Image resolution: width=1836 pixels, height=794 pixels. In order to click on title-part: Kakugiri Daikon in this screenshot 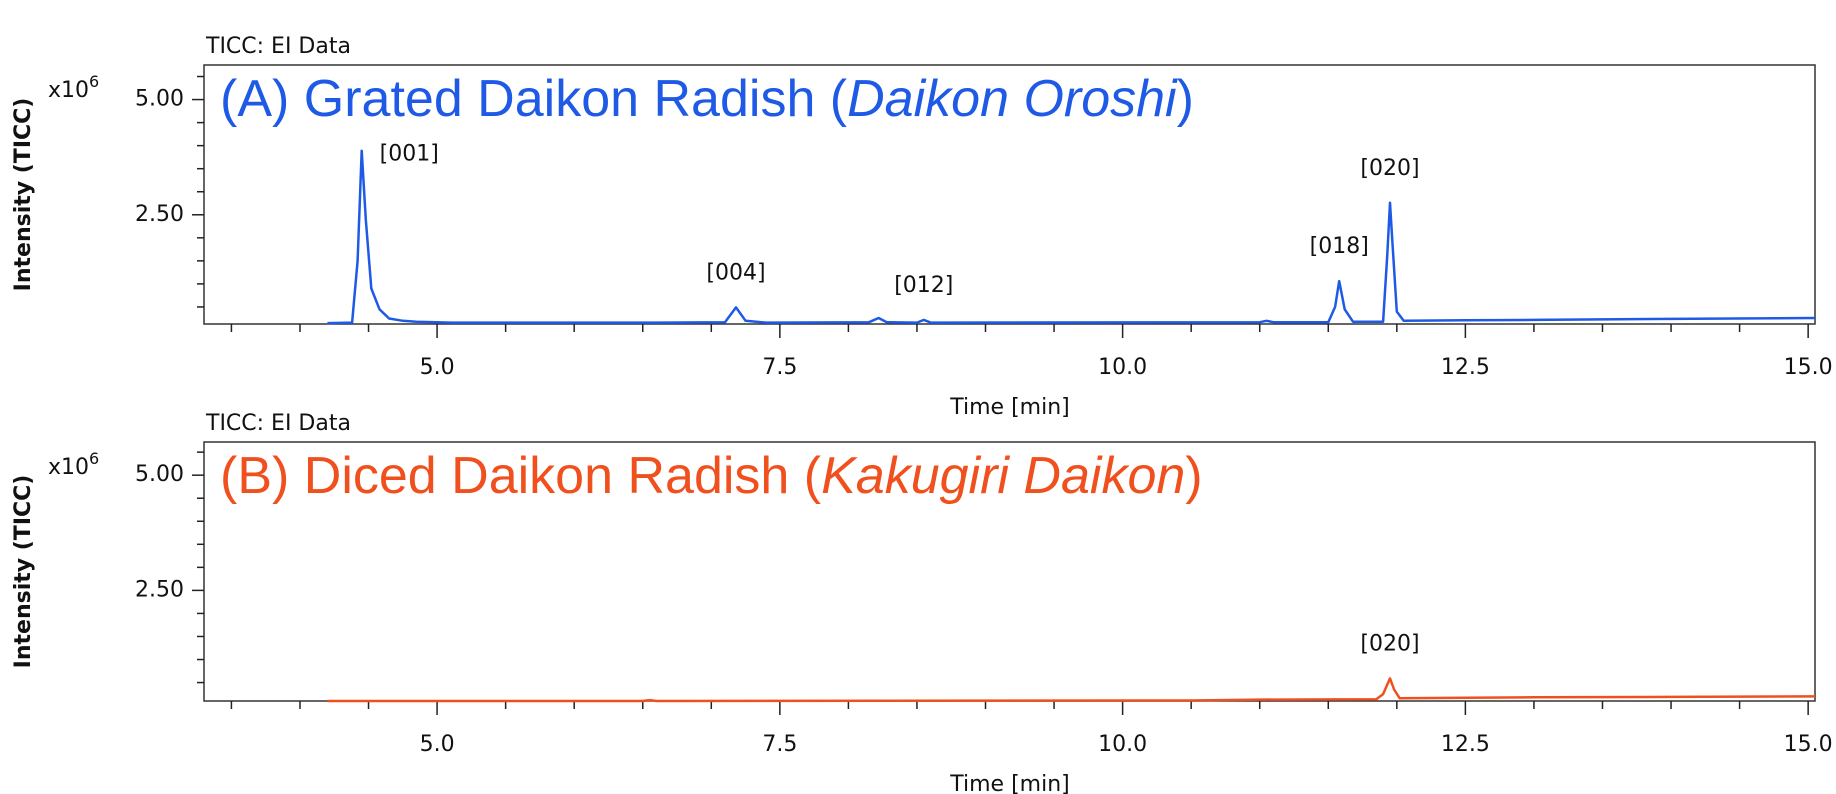, I will do `click(1003, 476)`.